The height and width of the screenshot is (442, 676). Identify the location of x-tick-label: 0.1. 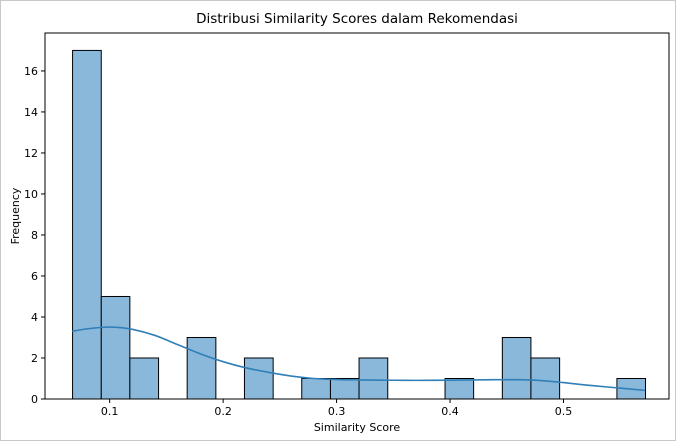
(110, 411).